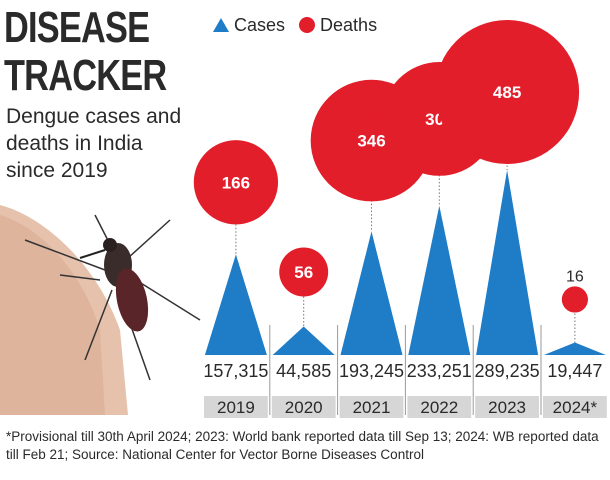 The image size is (610, 480). I want to click on year-label: 2024*, so click(575, 407).